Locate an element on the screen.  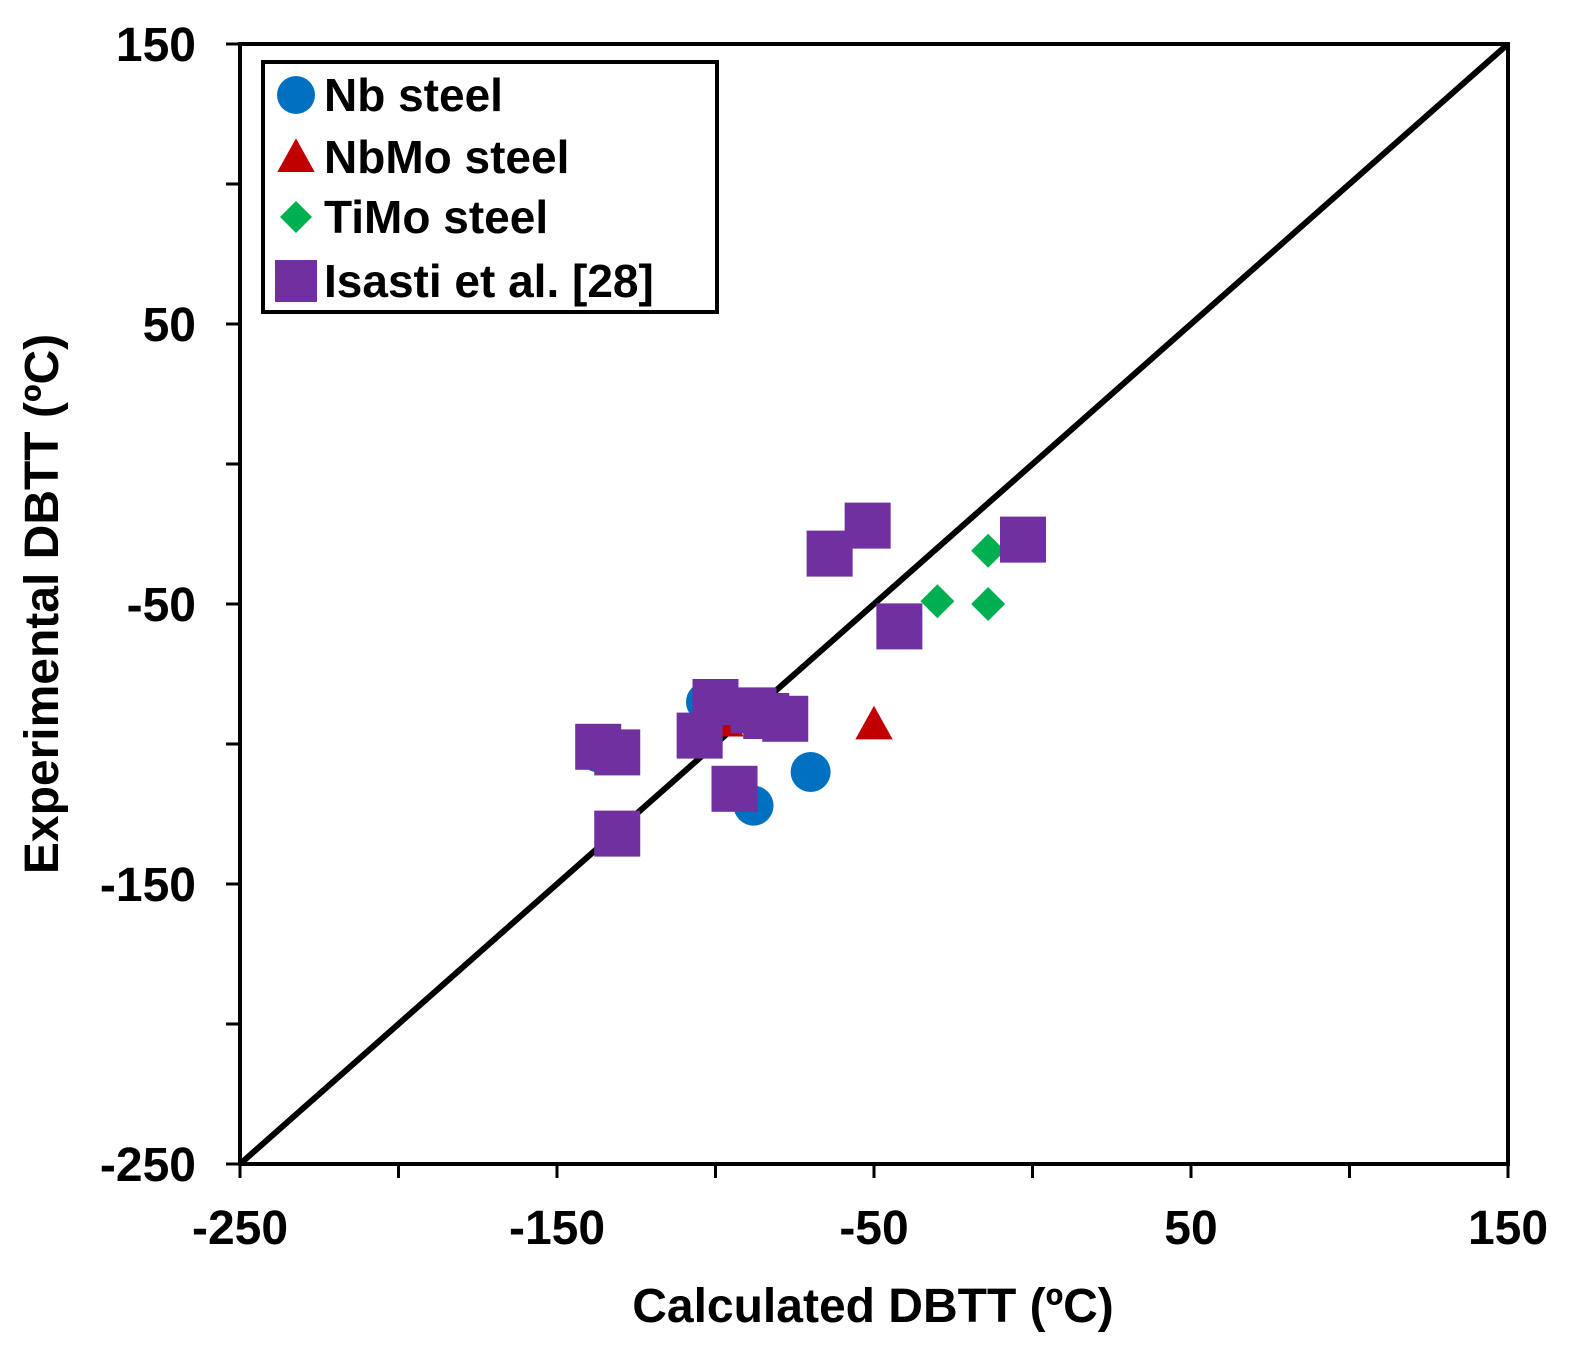
legend-item: Nb steel is located at coordinates (390, 95).